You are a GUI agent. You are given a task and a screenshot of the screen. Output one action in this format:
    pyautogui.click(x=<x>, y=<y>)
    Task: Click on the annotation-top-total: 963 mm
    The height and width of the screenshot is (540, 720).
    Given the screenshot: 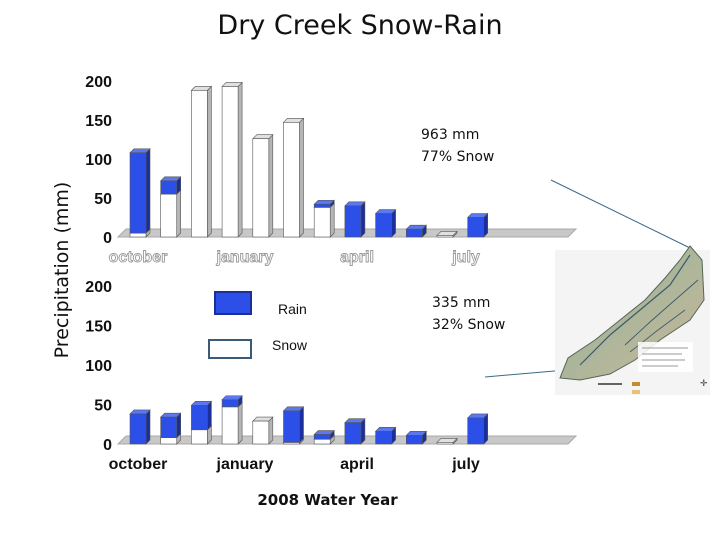 What is the action you would take?
    pyautogui.click(x=450, y=135)
    